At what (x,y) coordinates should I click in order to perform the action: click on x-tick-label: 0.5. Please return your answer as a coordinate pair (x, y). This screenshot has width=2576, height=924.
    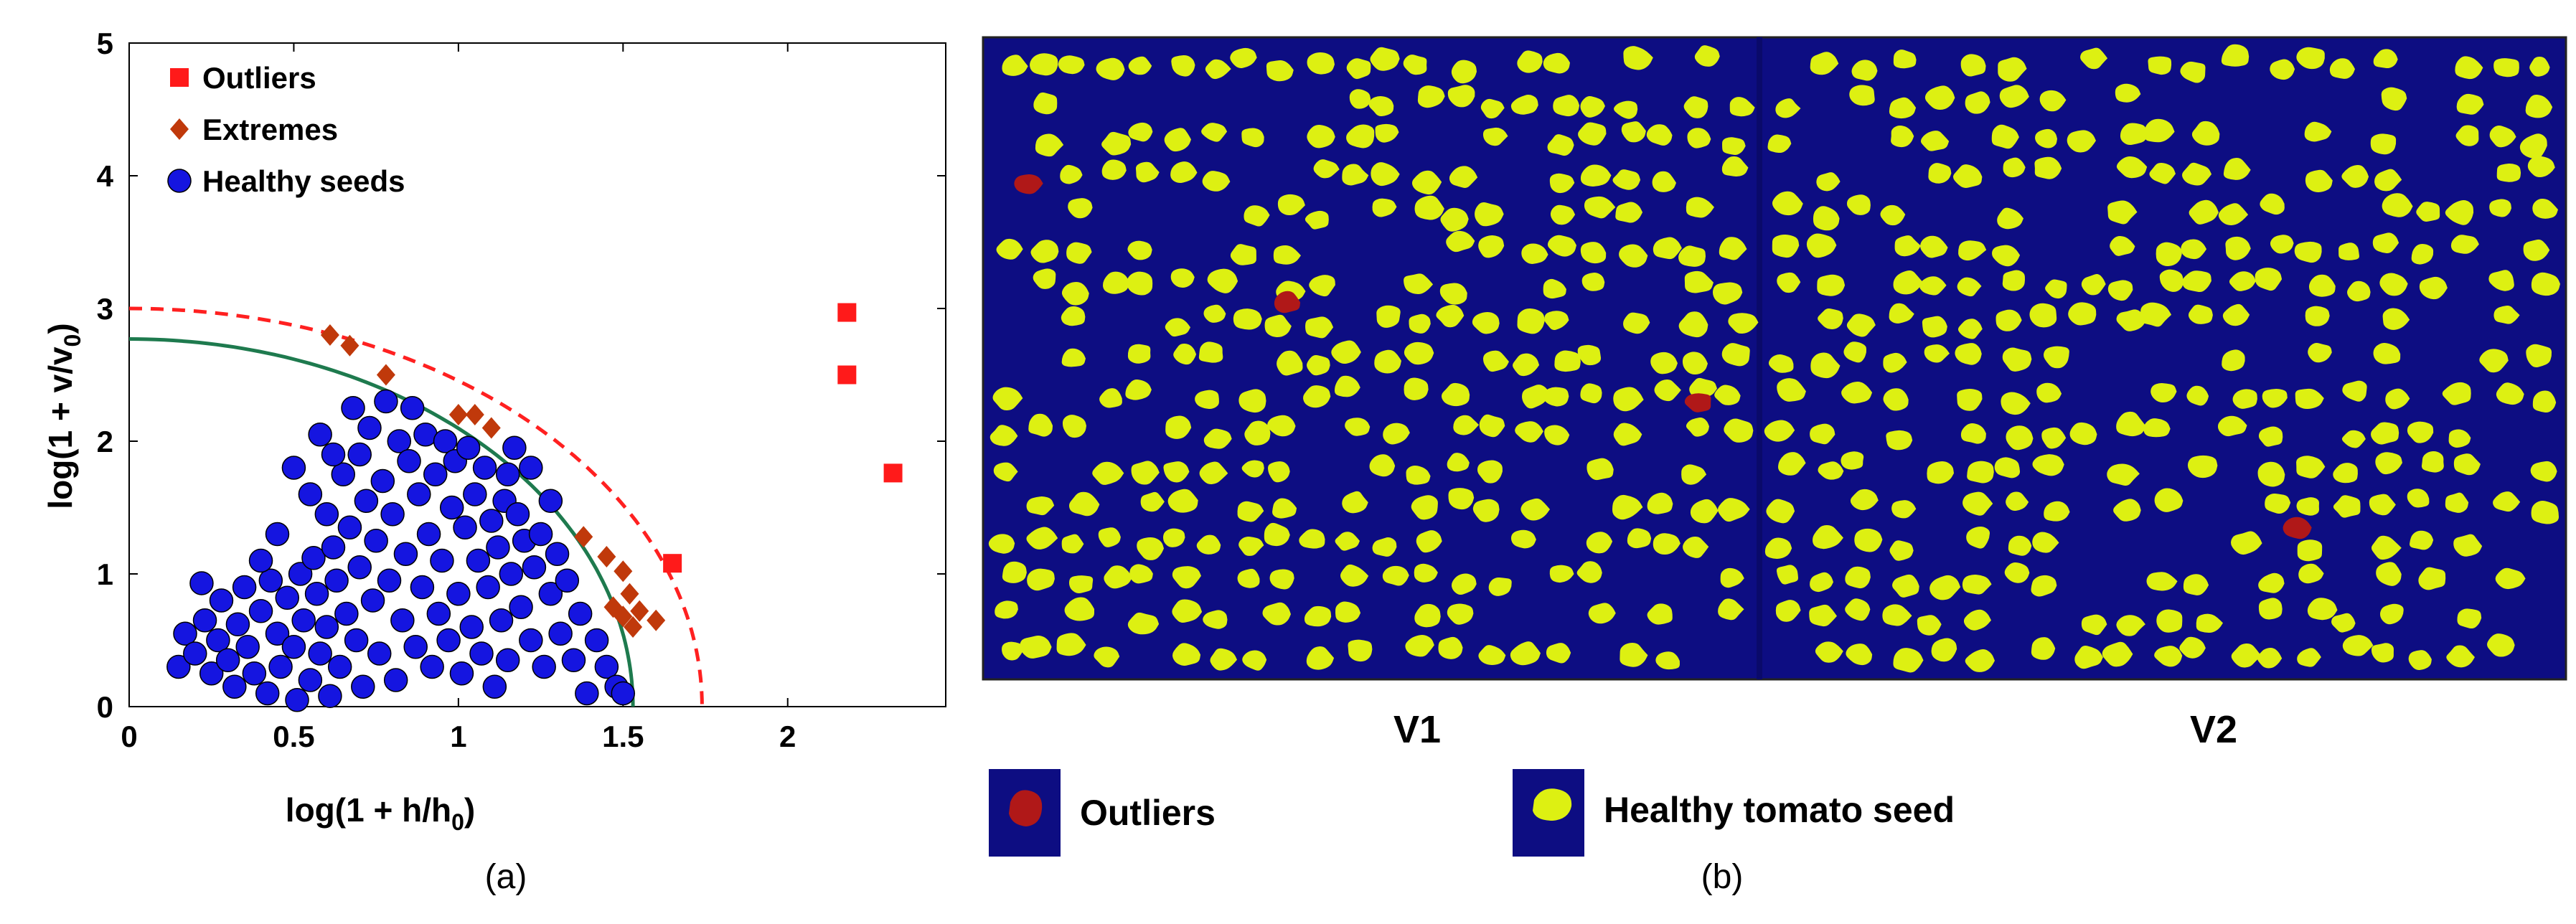
    Looking at the image, I should click on (293, 736).